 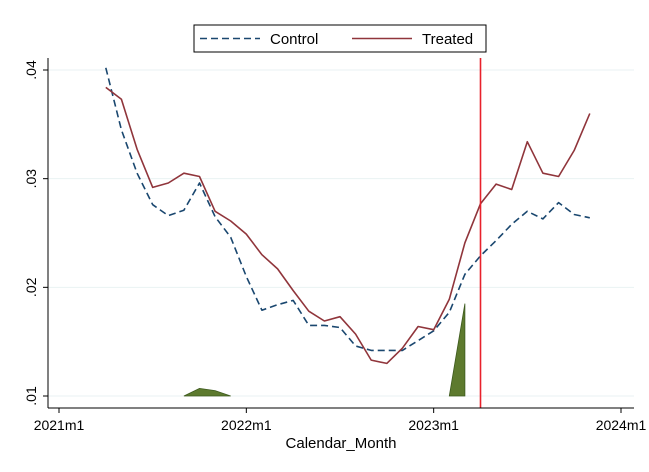 I want to click on x-axis-label: Calendar_Month, so click(x=341, y=443).